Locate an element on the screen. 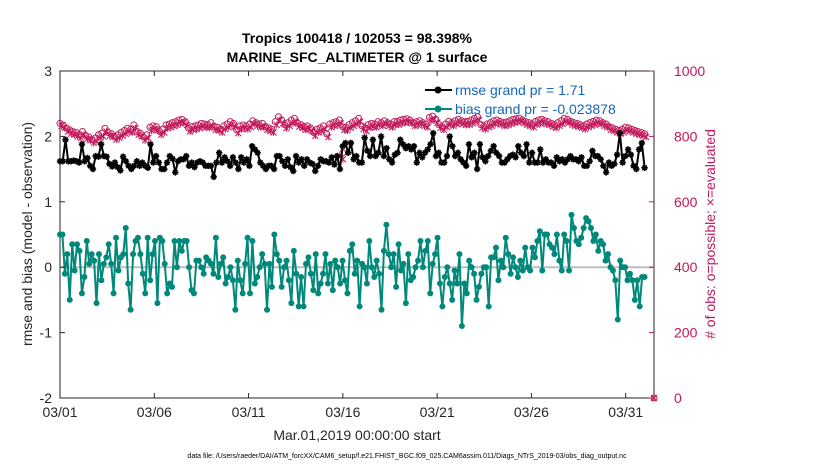 The image size is (830, 470). x-tick-label: 03/31 is located at coordinates (625, 412).